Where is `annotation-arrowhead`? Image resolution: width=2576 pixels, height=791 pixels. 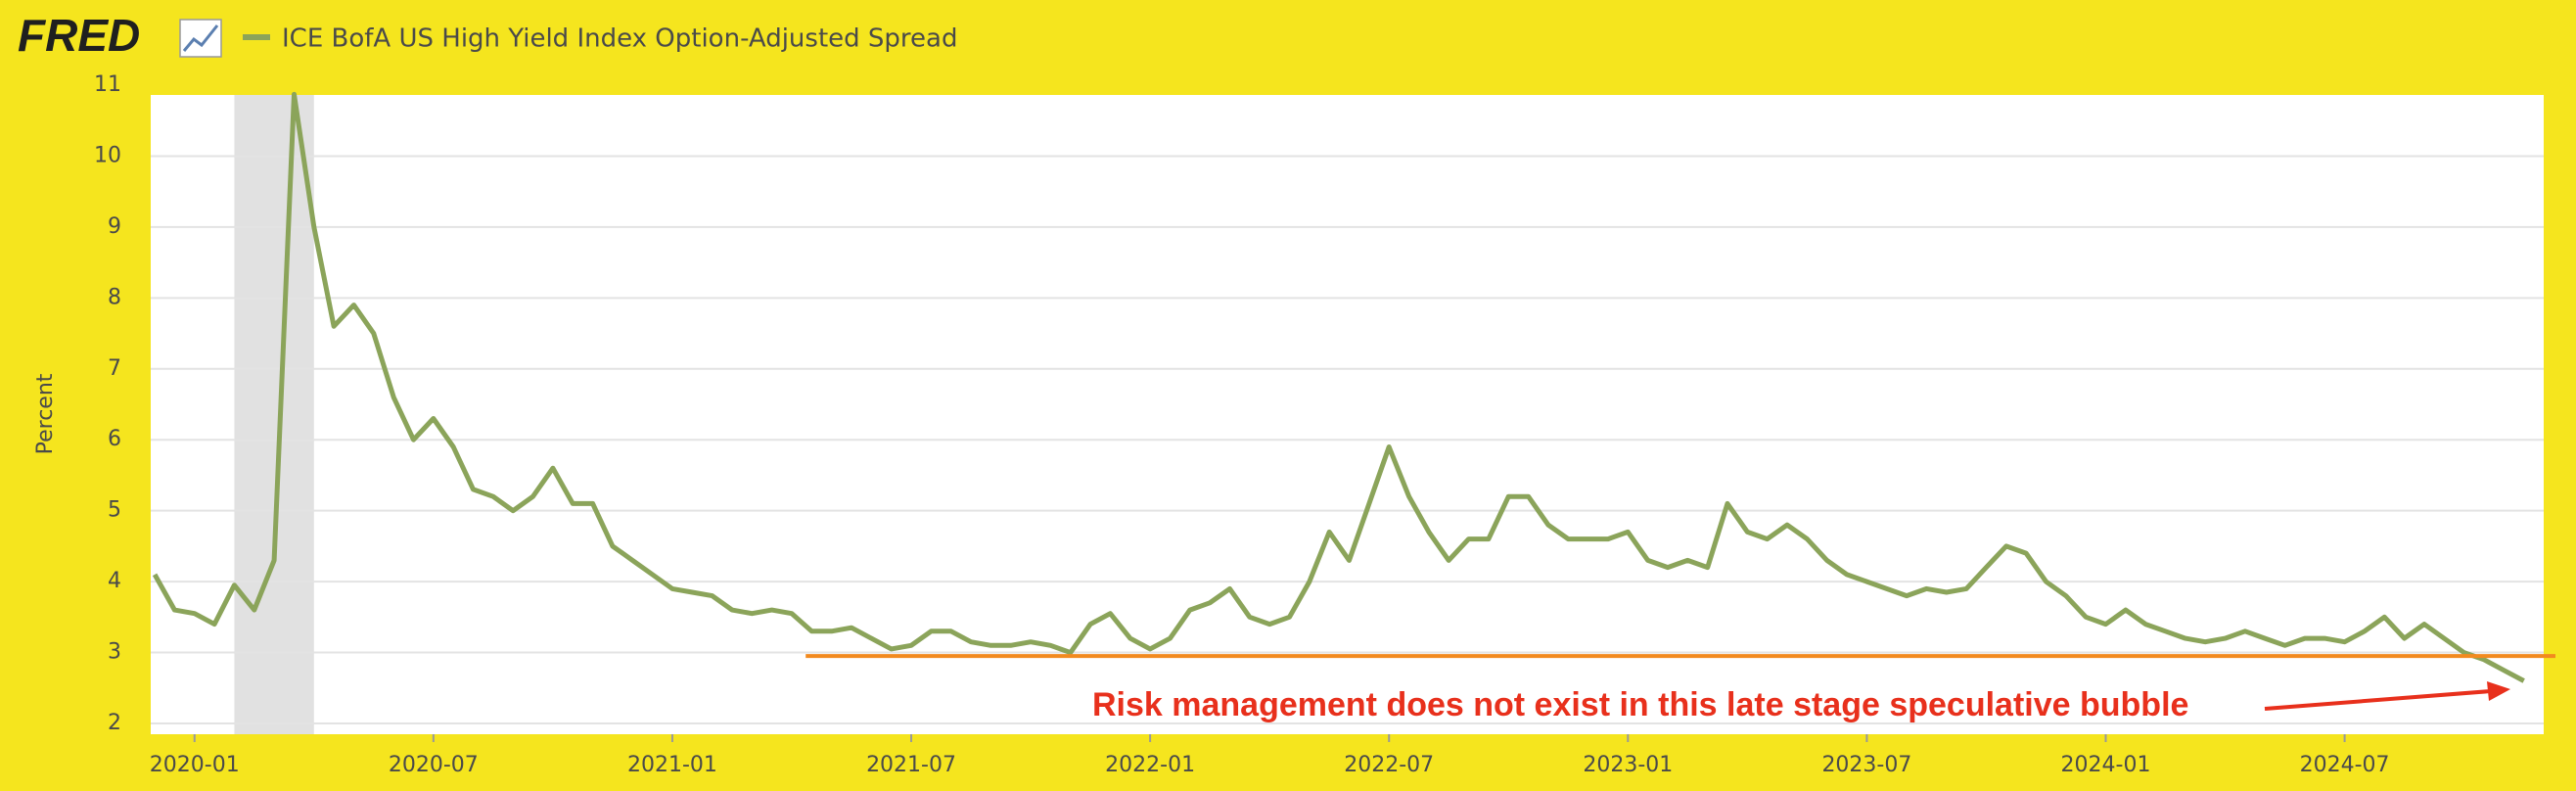
annotation-arrowhead is located at coordinates (2498, 691).